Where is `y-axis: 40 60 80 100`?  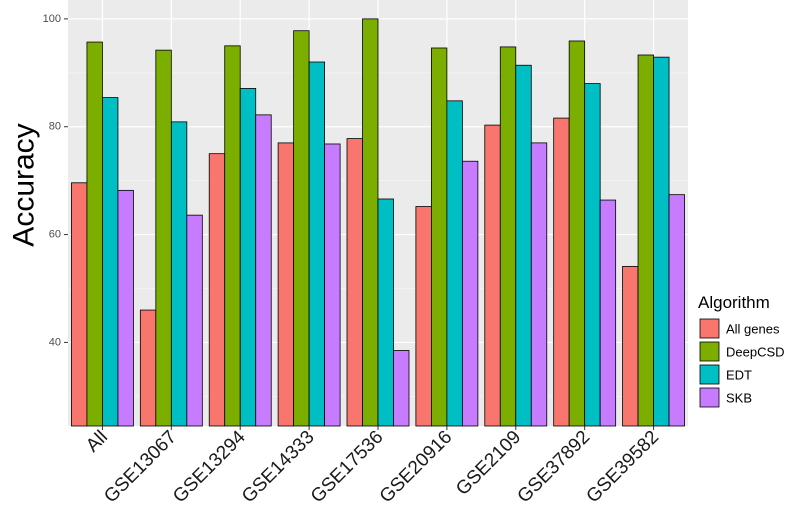
y-axis: 40 60 80 100 is located at coordinates (55, 180).